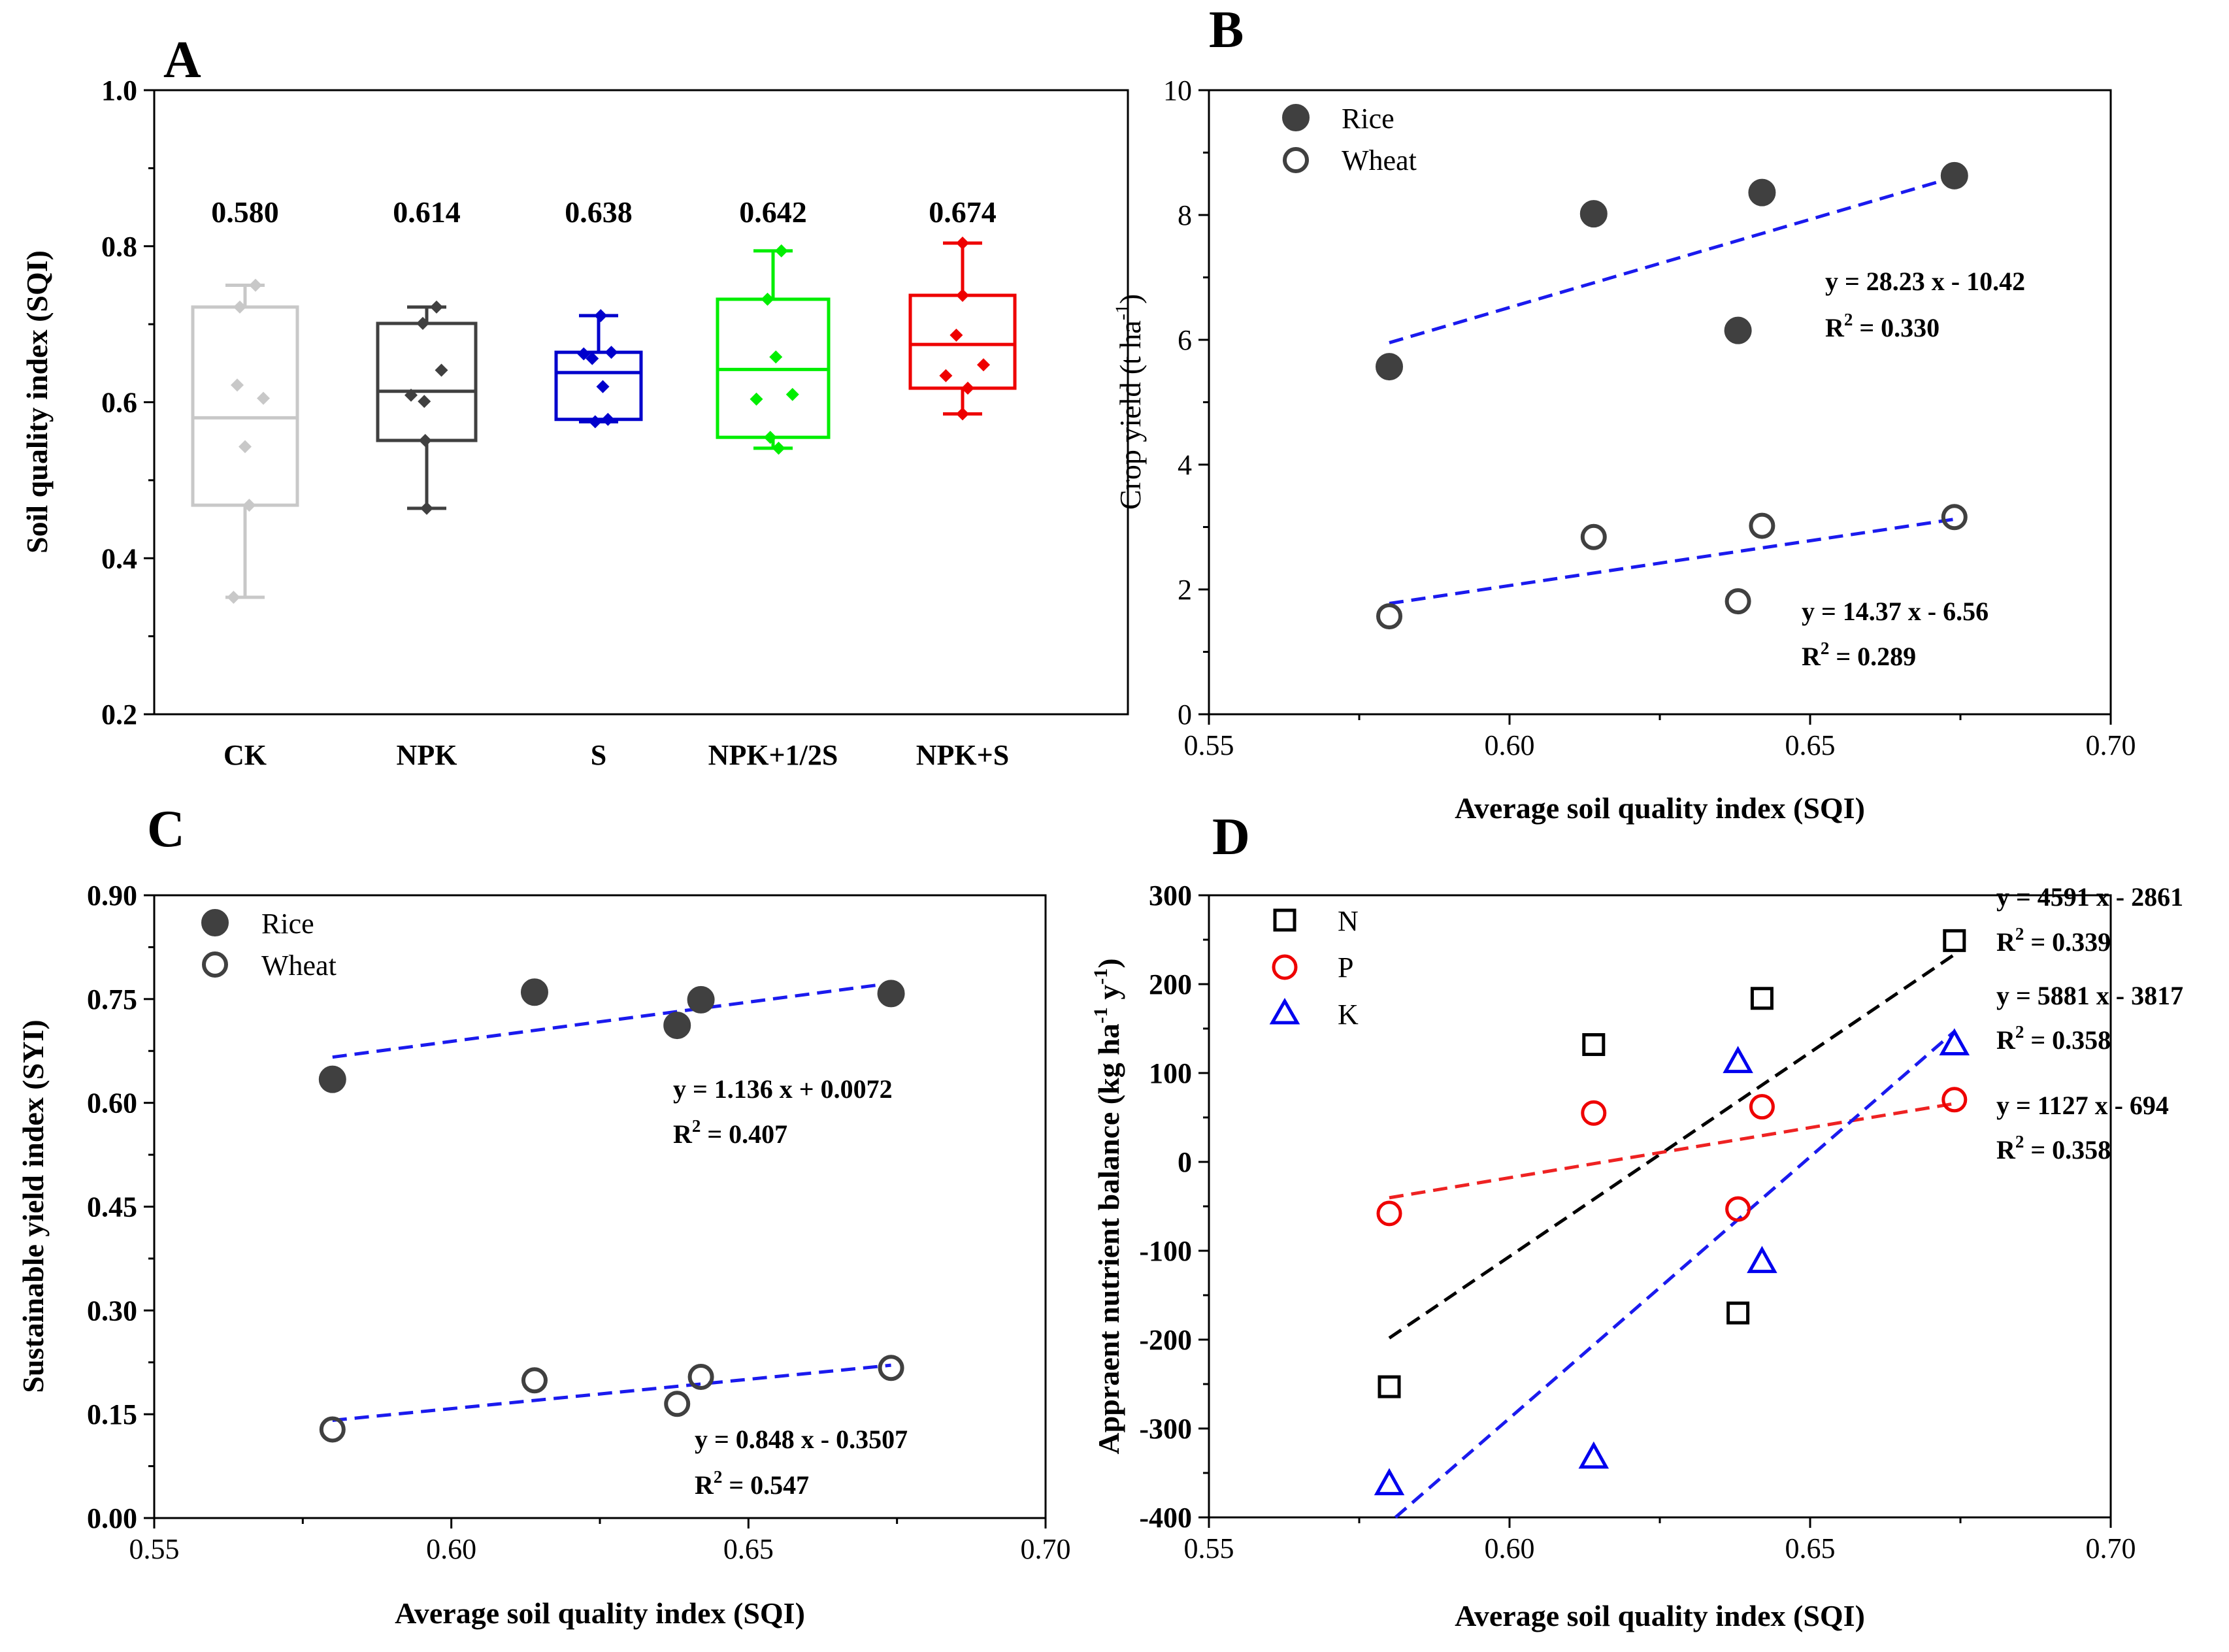 This screenshot has width=2229, height=1652. Describe the element at coordinates (1594, 1455) in the screenshot. I see `data-point-k-d` at that location.